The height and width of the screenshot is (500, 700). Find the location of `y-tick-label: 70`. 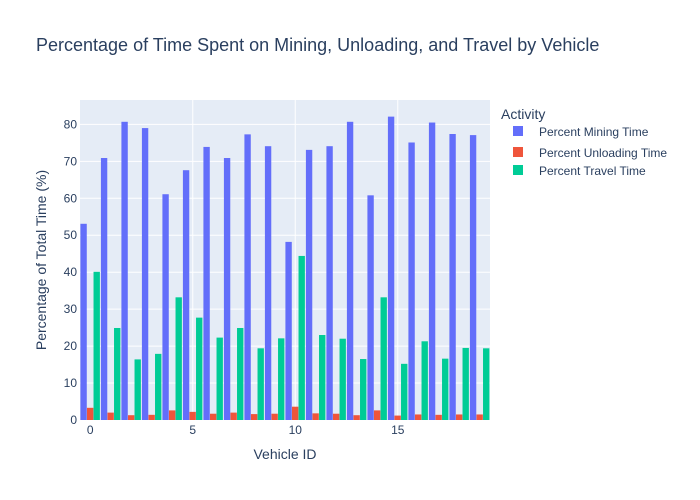

y-tick-label: 70 is located at coordinates (71, 161).